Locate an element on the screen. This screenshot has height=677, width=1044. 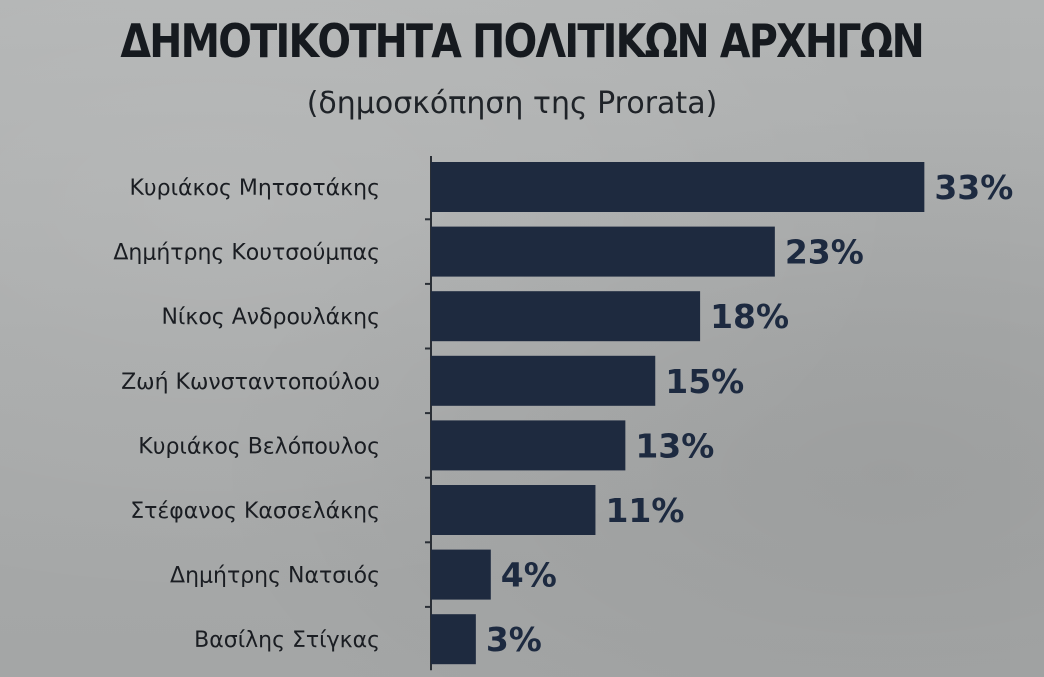
chart-subtitle: (δημοσκόπηση της Prorata) is located at coordinates (512, 103).